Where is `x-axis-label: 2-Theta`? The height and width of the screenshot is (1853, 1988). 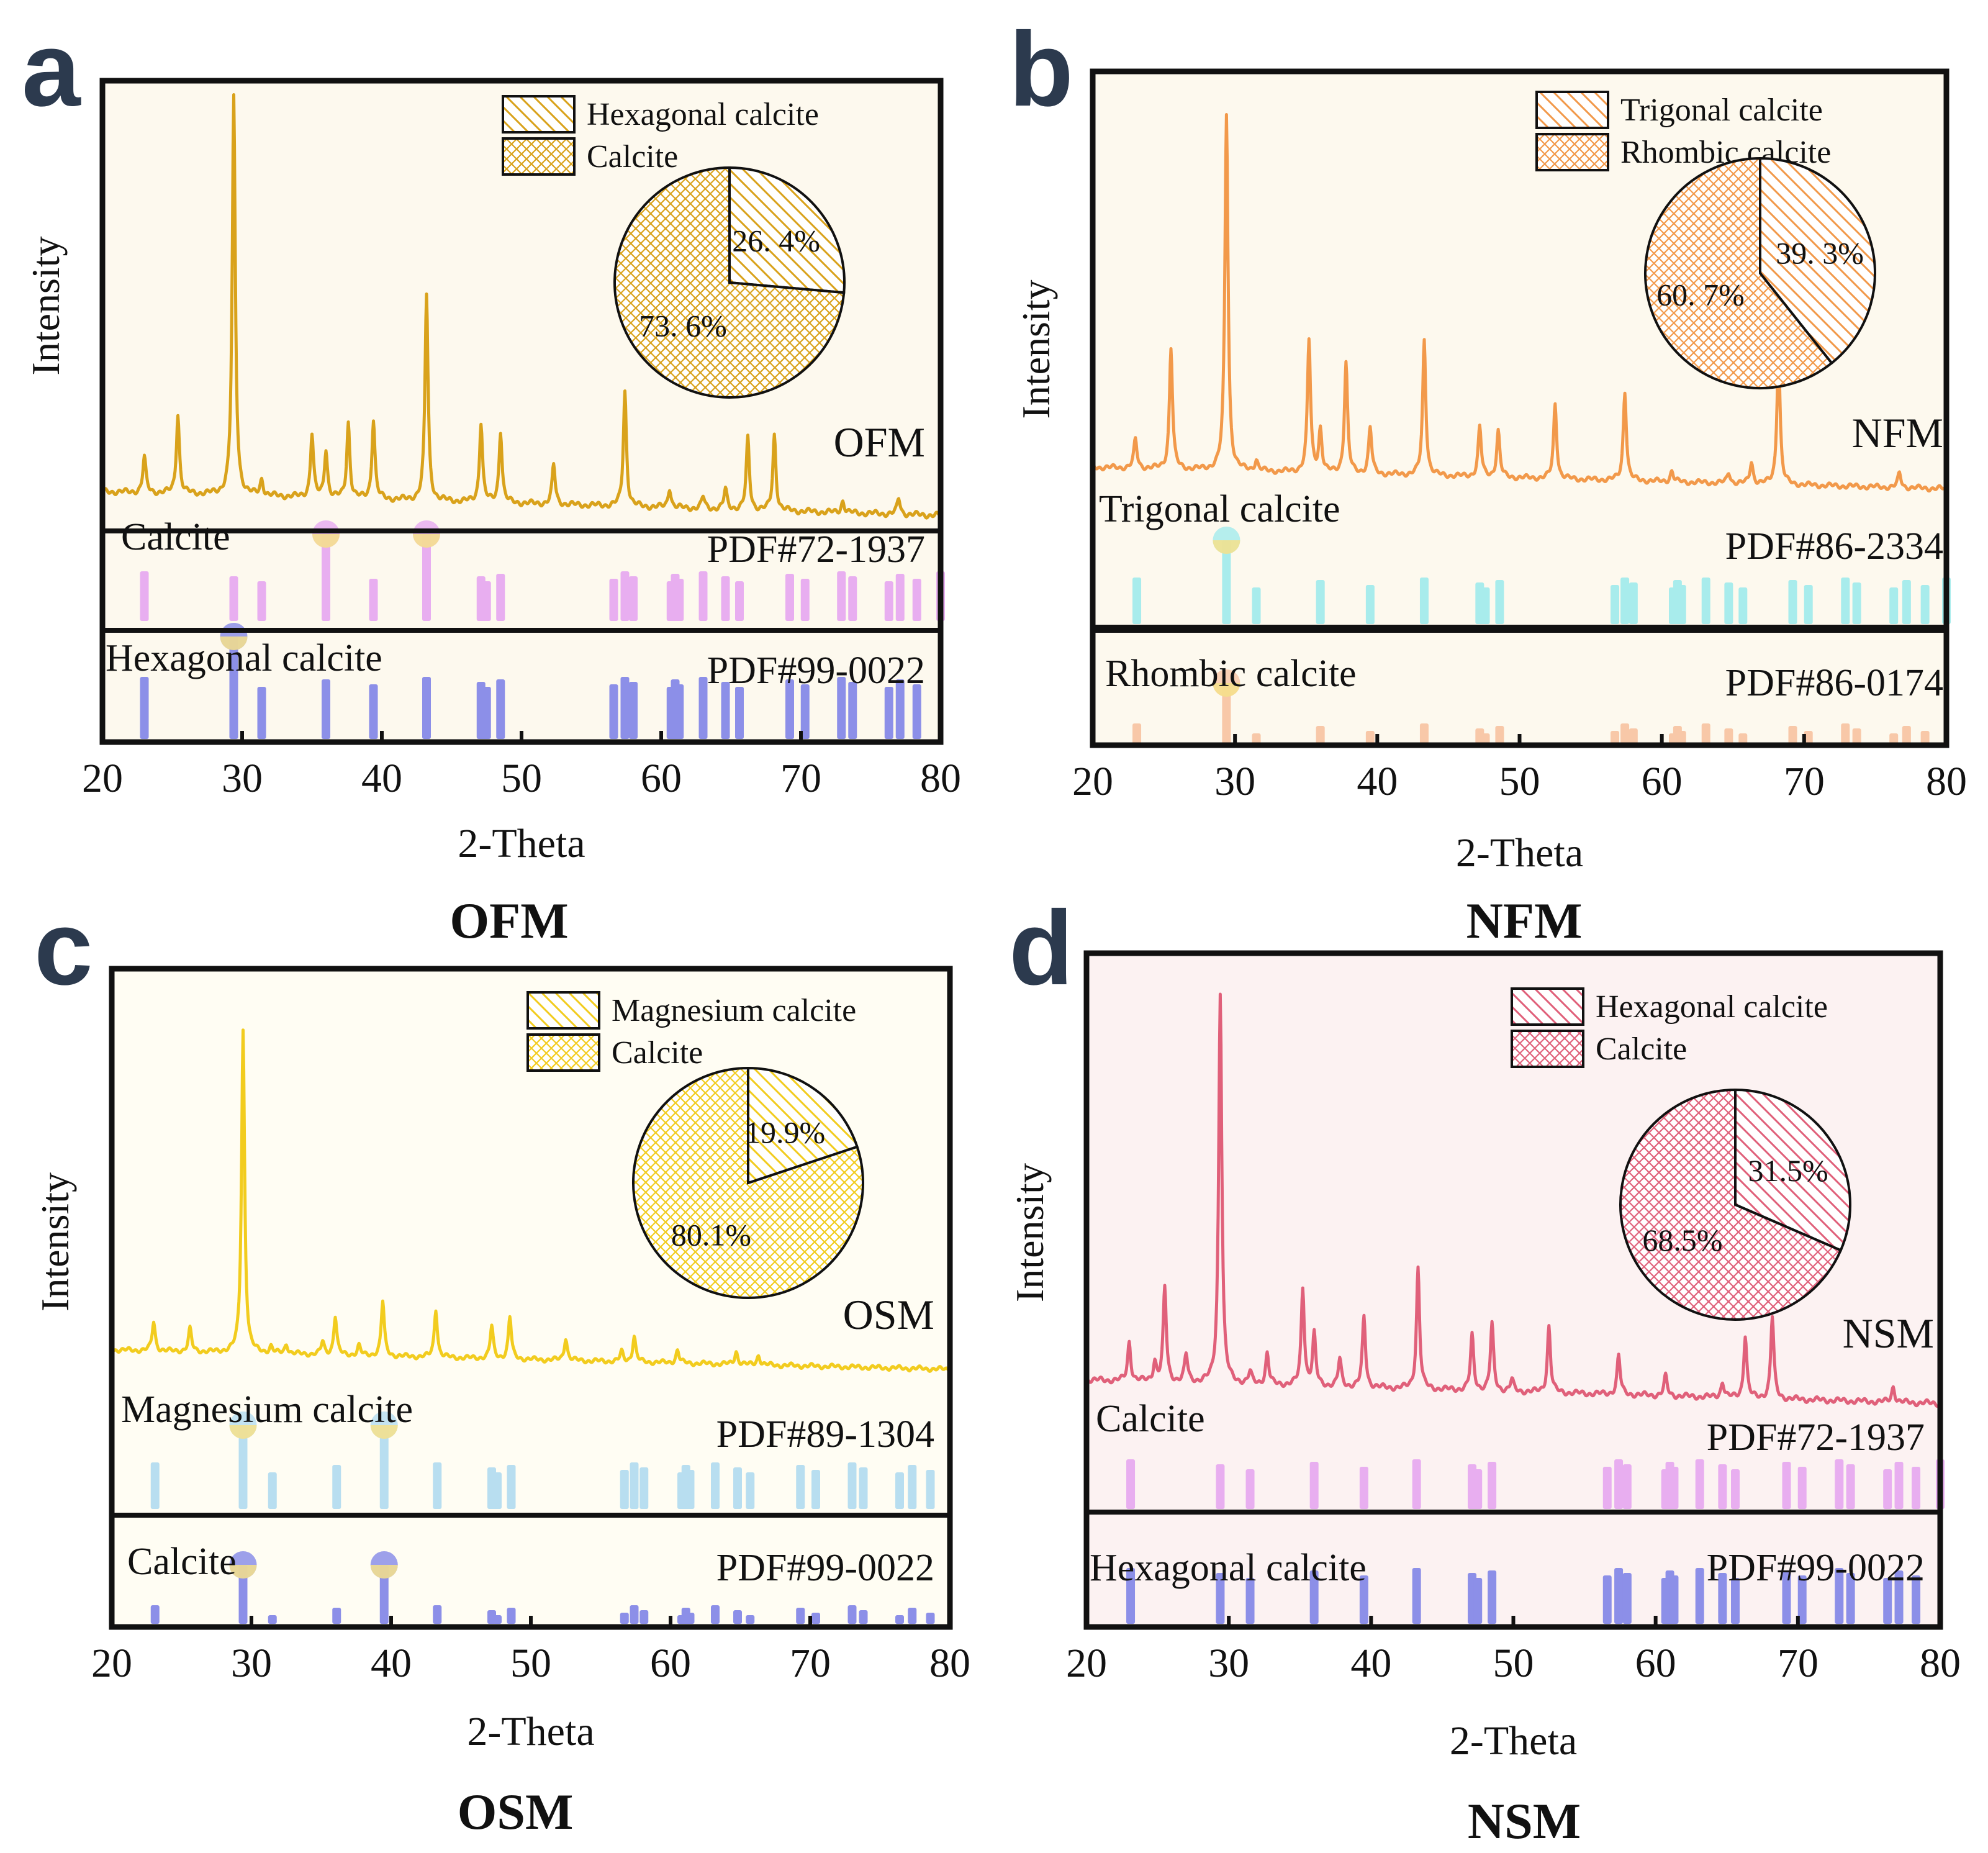 x-axis-label: 2-Theta is located at coordinates (521, 843).